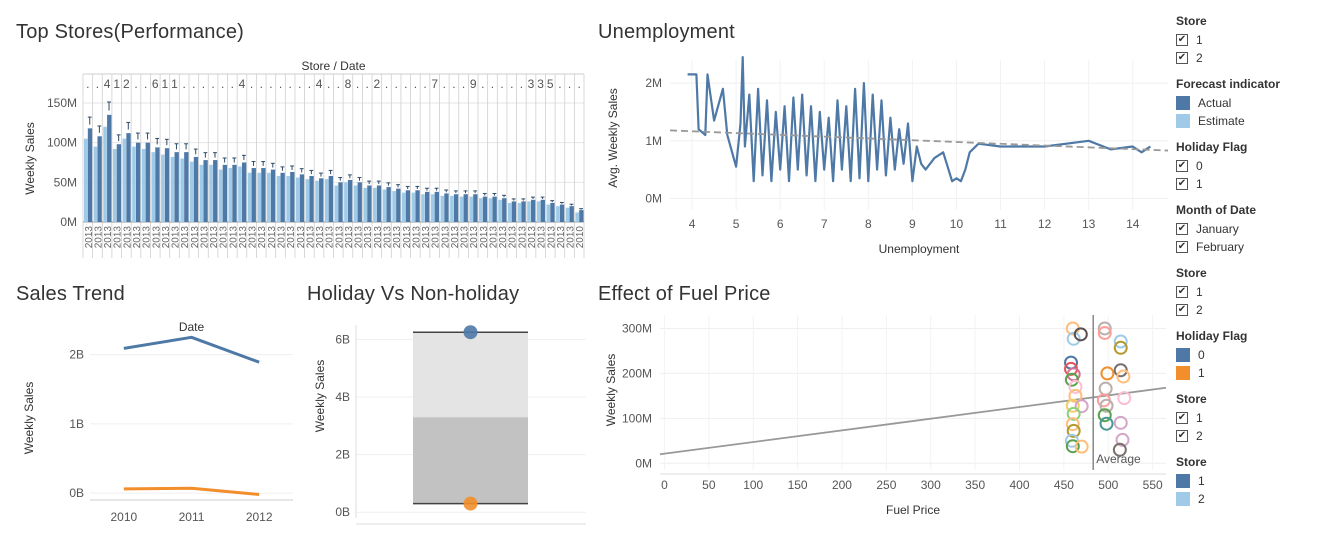 This screenshot has width=1338, height=536. What do you see at coordinates (931, 485) in the screenshot?
I see `fuel-xtick-6: 300` at bounding box center [931, 485].